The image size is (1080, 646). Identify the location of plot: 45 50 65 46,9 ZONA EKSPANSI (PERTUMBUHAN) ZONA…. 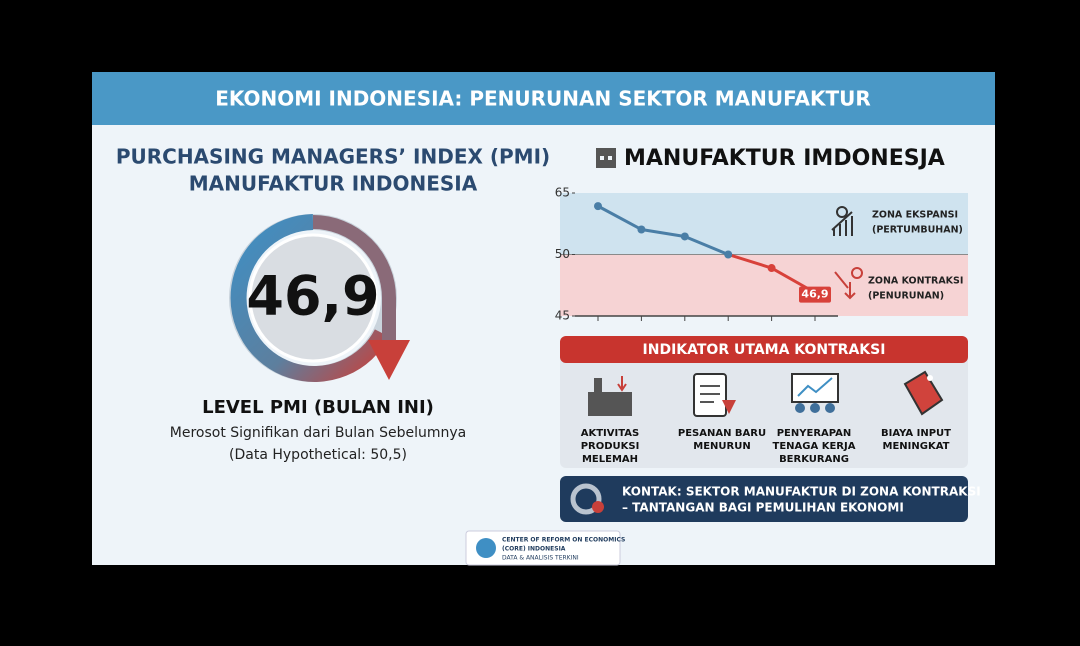
(761, 254).